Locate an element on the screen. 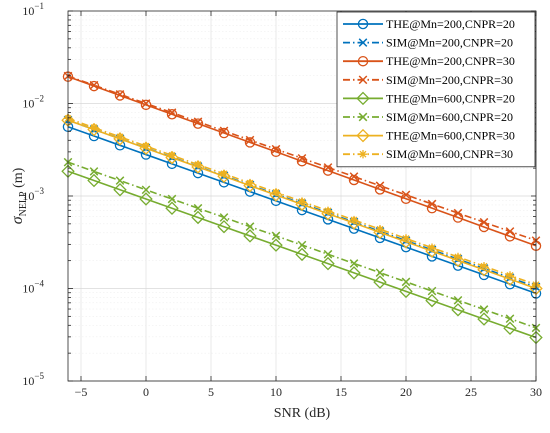 The image size is (550, 433). x-tick-label: 25 is located at coordinates (471, 392).